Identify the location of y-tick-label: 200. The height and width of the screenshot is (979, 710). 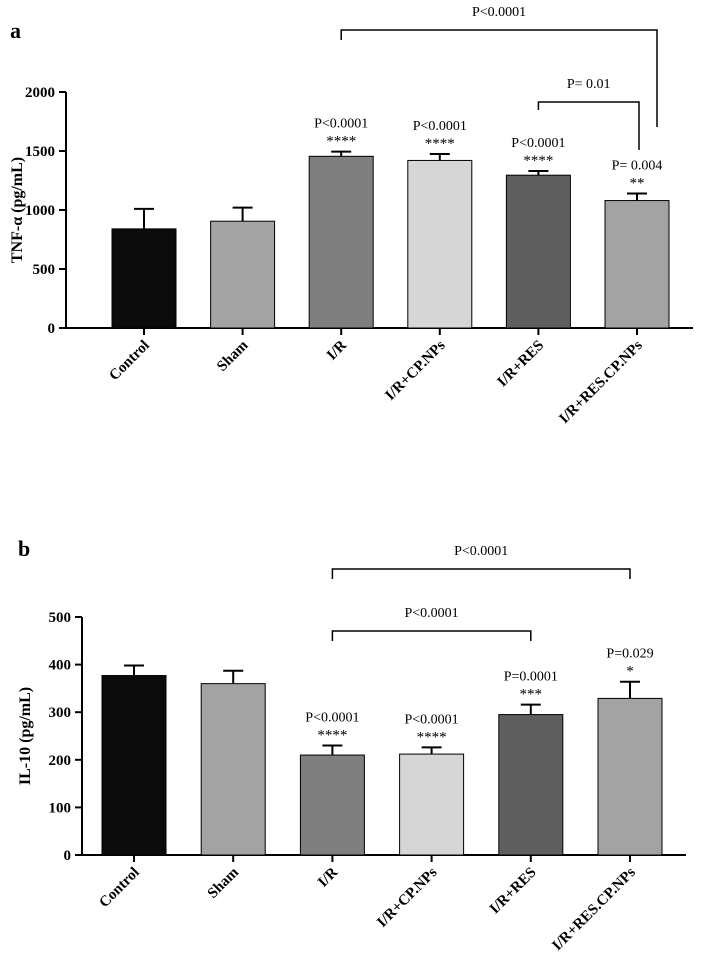
(60, 761).